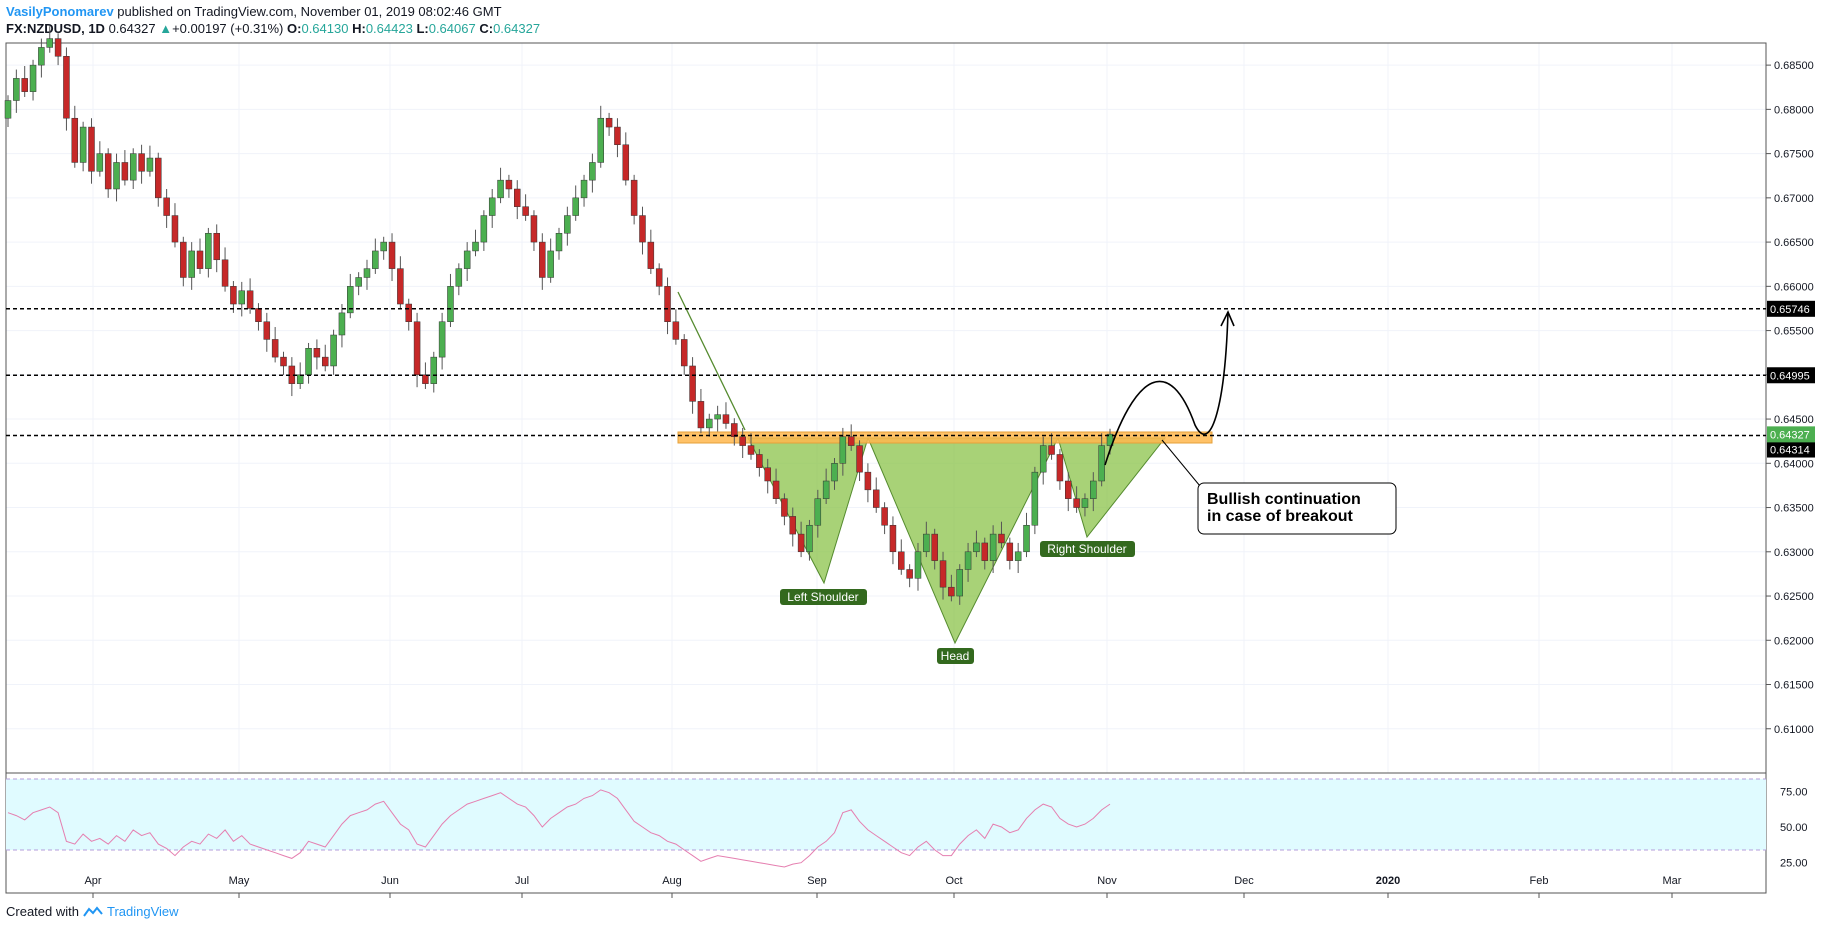 Image resolution: width=1828 pixels, height=930 pixels. Describe the element at coordinates (672, 881) in the screenshot. I see `x-tick-label: Aug` at that location.